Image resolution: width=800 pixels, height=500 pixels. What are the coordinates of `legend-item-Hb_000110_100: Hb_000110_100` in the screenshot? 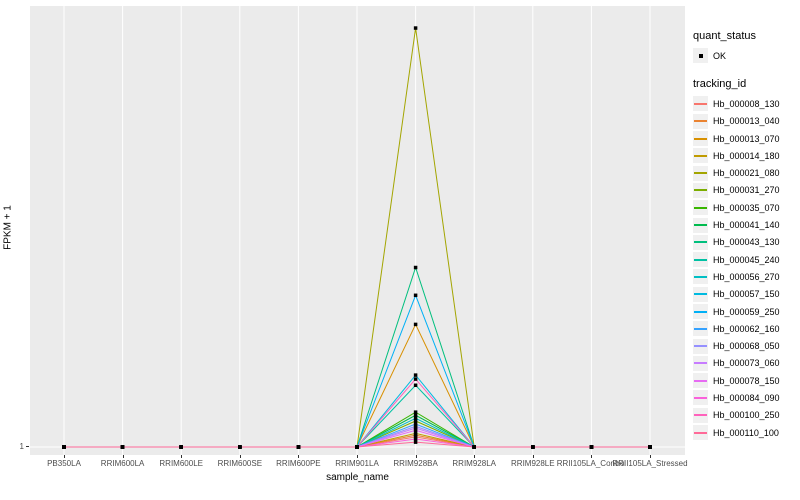 It's located at (746, 432).